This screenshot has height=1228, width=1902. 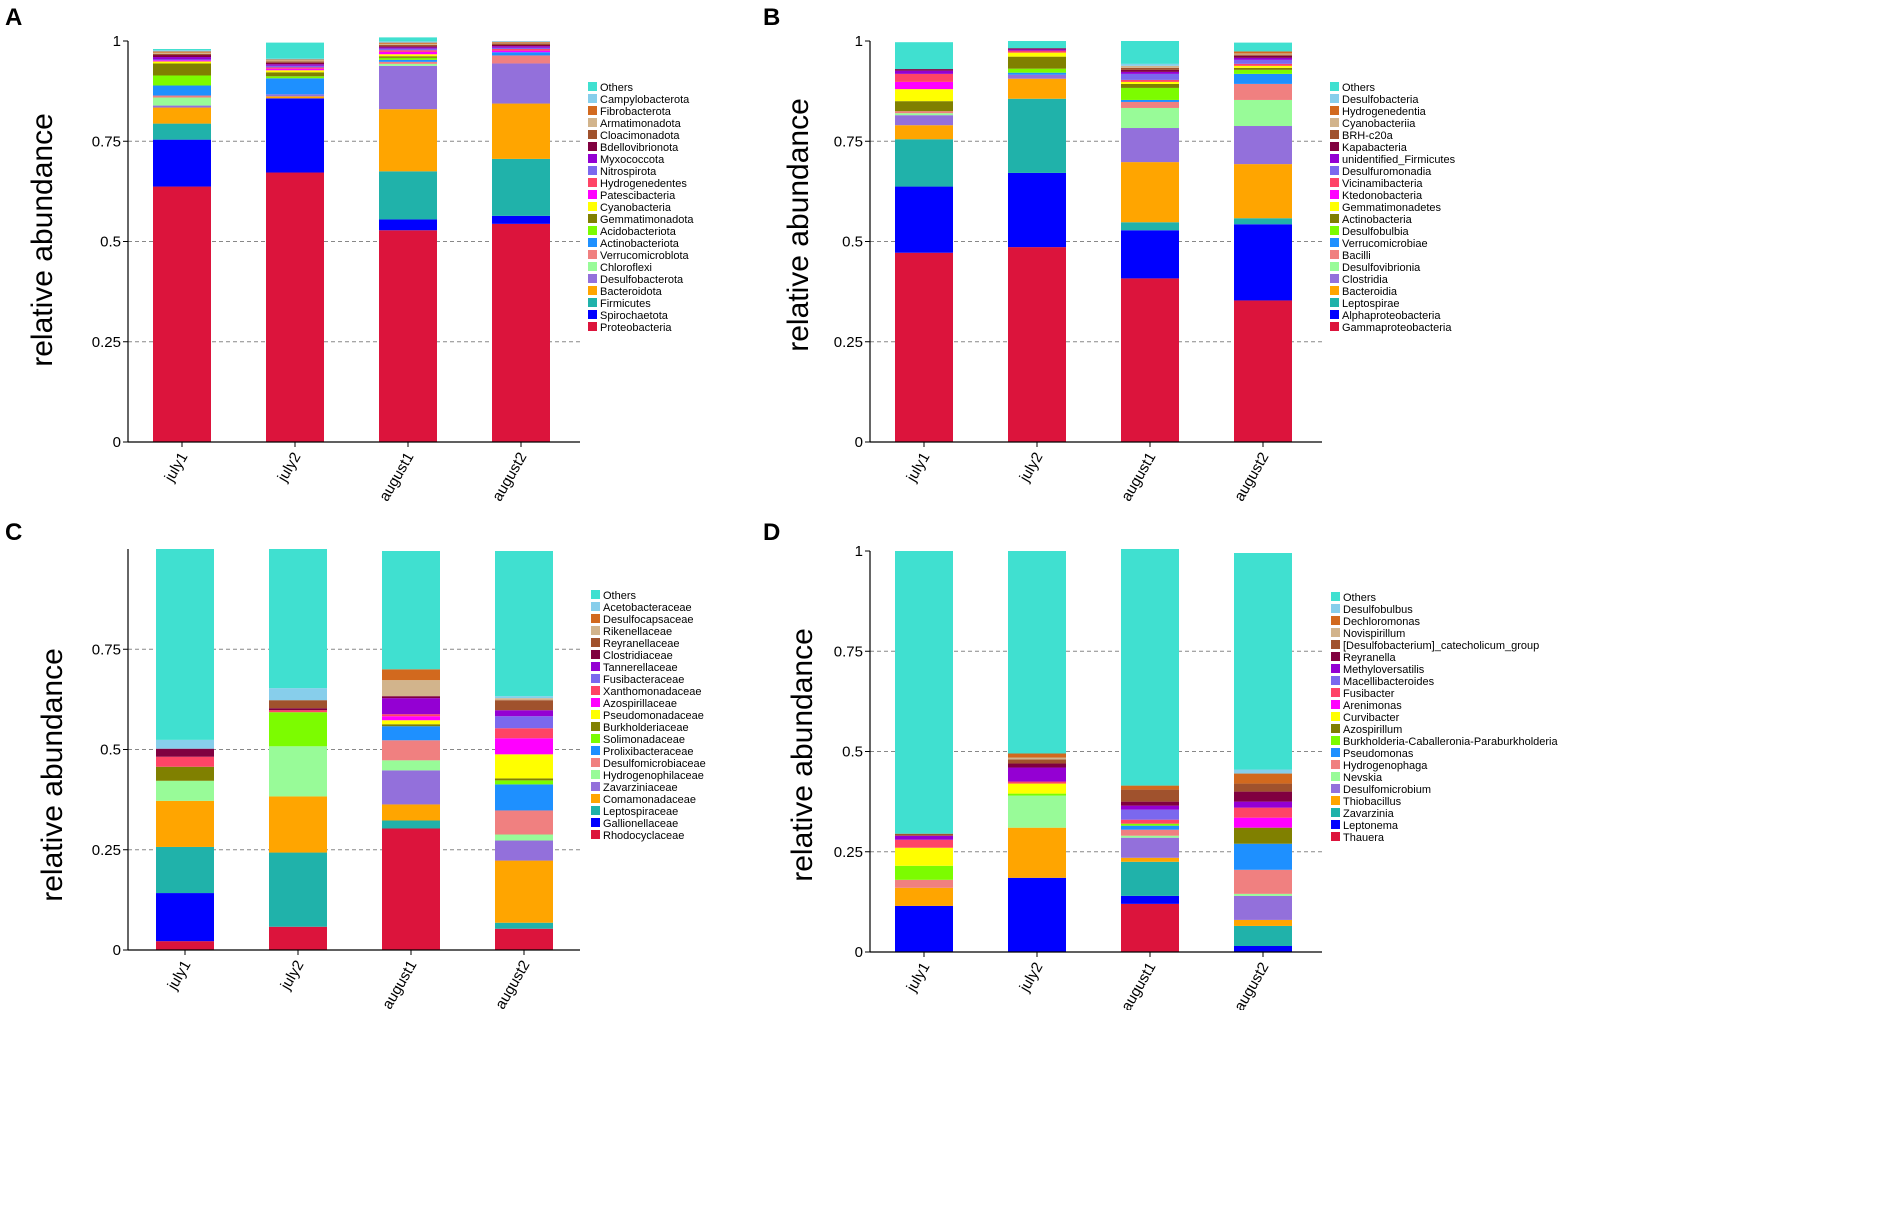 I want to click on bar-segment-clostridiaceae-august1, so click(x=411, y=697).